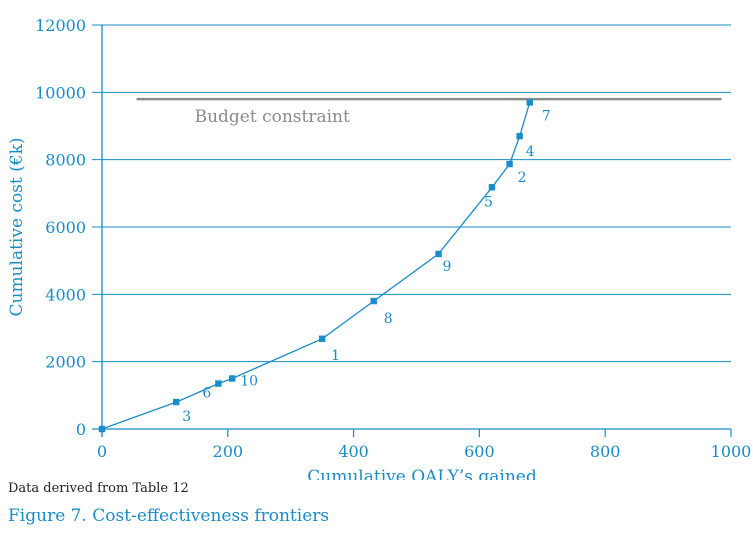 Image resolution: width=753 pixels, height=537 pixels. Describe the element at coordinates (424, 451) in the screenshot. I see `x-tick-labels: 0 200 400 600 800 1000` at that location.